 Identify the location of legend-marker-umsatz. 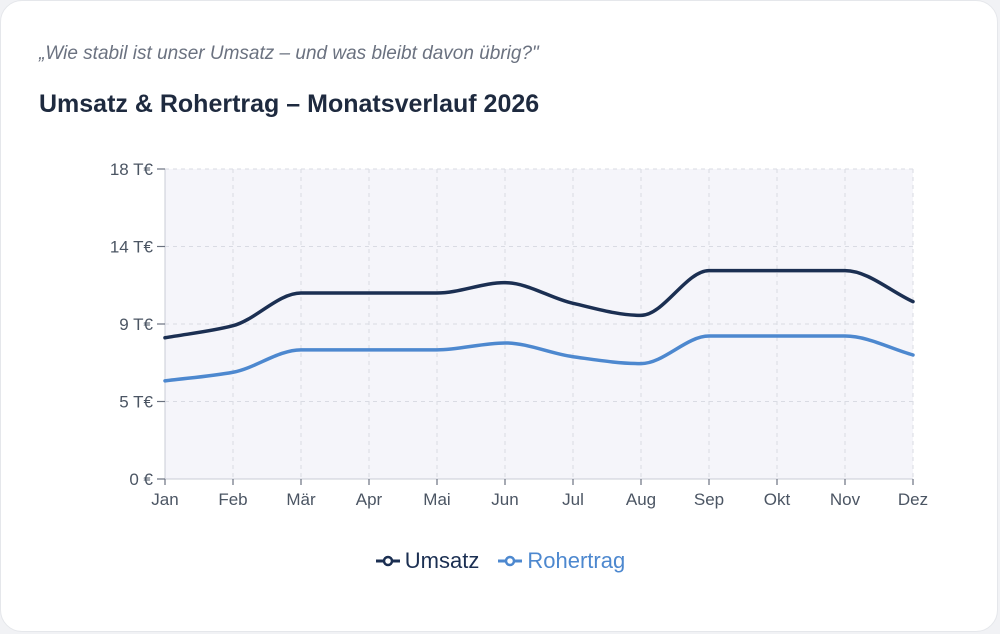
(387, 561).